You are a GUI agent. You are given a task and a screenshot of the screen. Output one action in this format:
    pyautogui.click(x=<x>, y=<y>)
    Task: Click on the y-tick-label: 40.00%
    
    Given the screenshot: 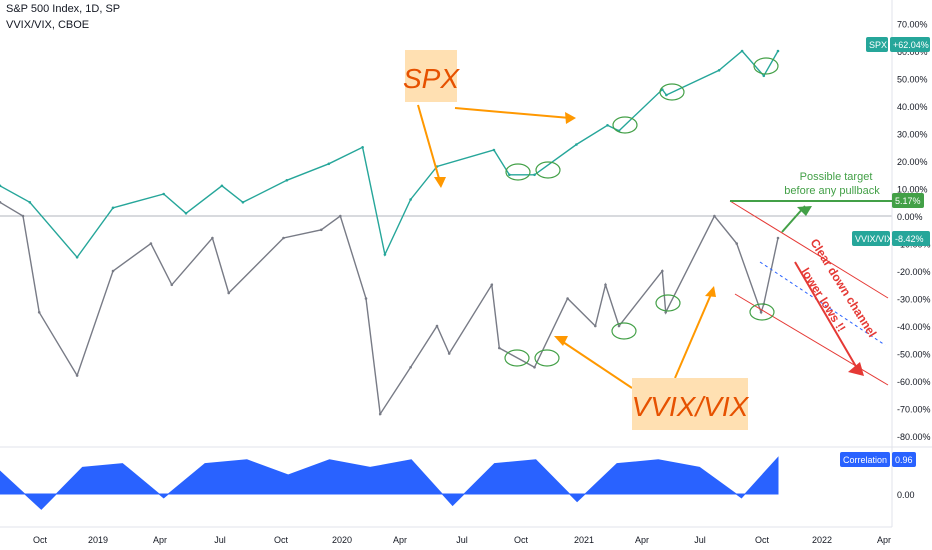 What is the action you would take?
    pyautogui.click(x=912, y=107)
    